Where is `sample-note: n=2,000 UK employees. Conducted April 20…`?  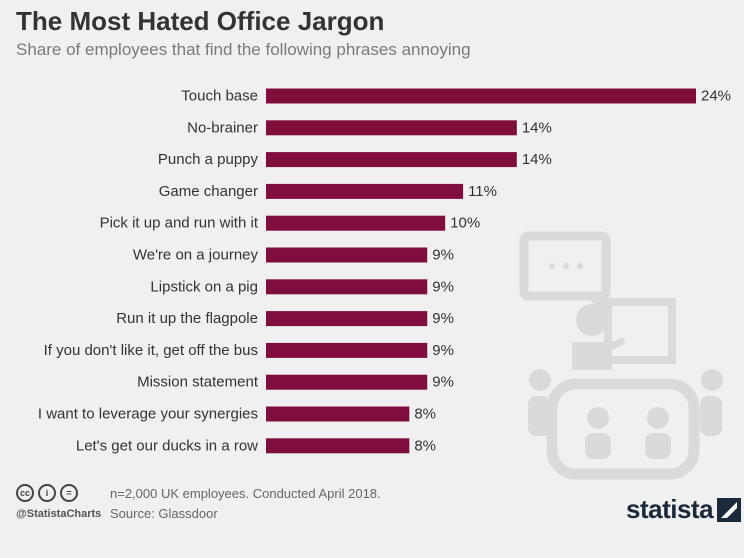 sample-note: n=2,000 UK employees. Conducted April 20… is located at coordinates (245, 493).